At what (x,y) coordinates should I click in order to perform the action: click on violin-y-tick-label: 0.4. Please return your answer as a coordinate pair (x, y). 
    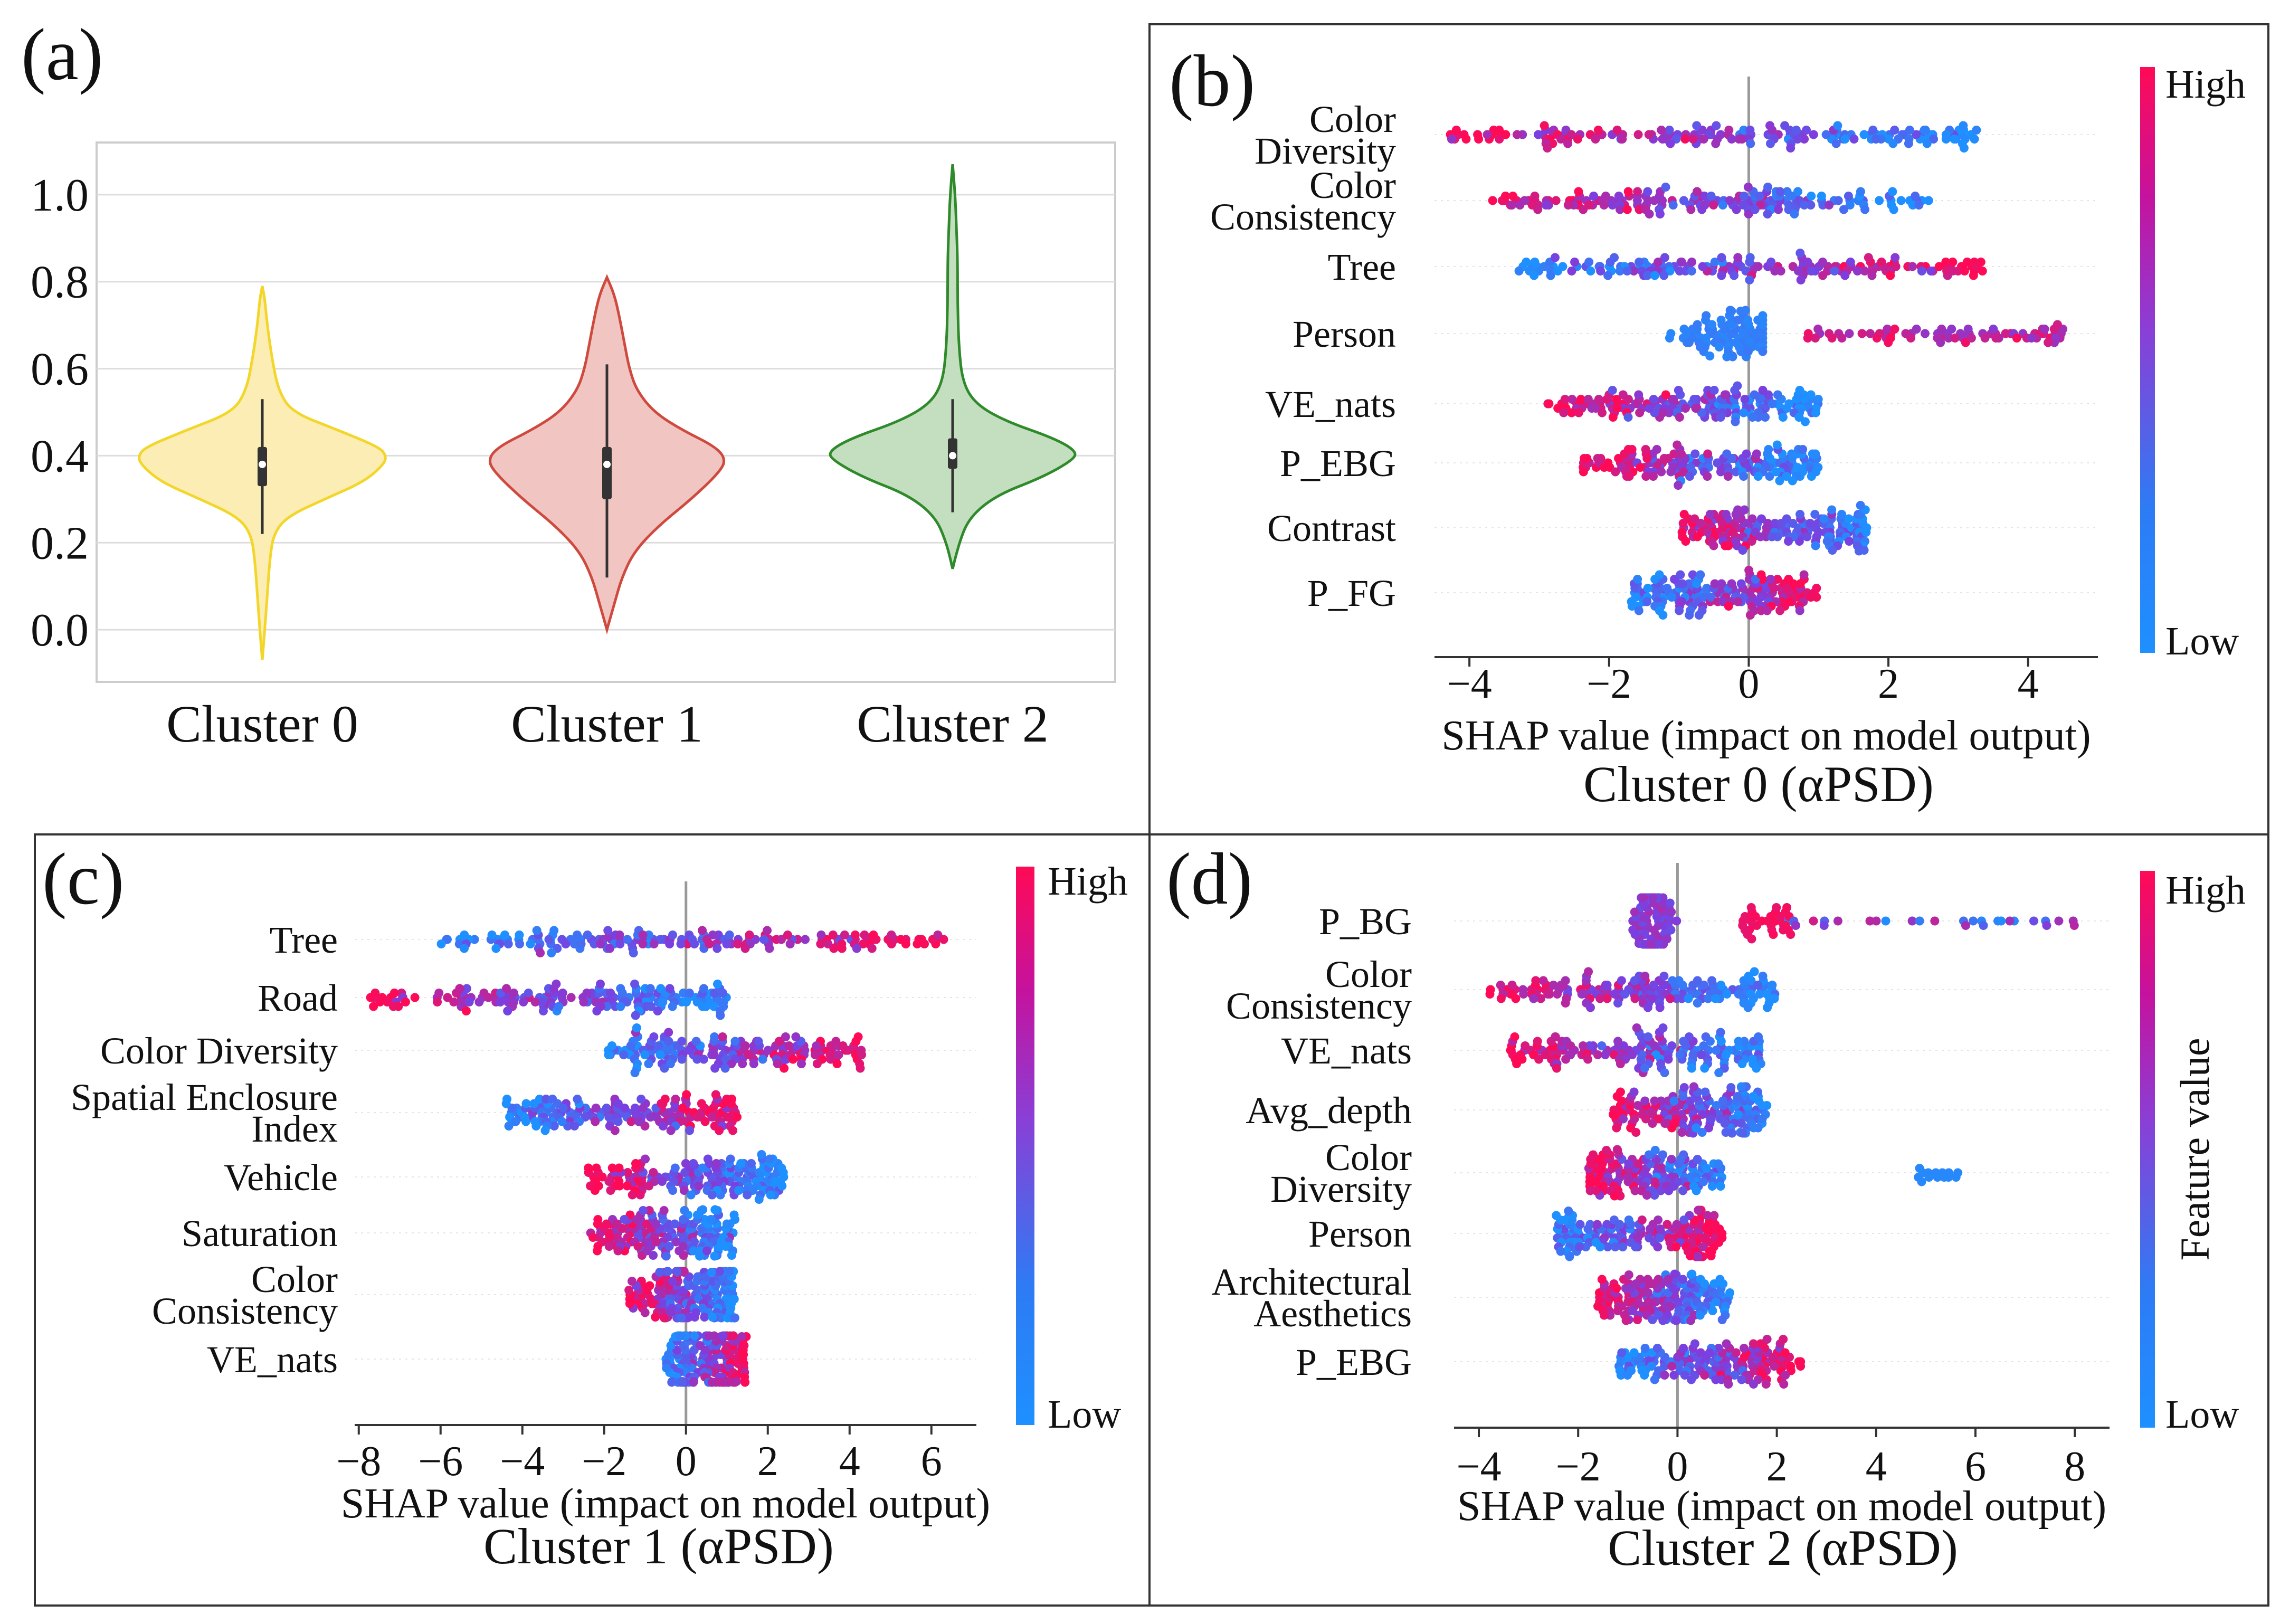
    Looking at the image, I should click on (60, 456).